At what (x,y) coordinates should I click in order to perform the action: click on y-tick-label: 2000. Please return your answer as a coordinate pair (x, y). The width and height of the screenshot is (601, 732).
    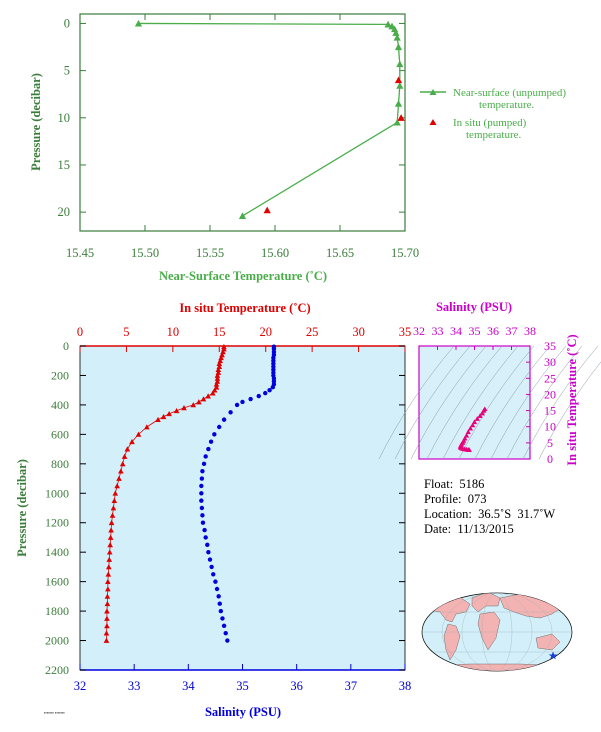
    Looking at the image, I should click on (57, 641).